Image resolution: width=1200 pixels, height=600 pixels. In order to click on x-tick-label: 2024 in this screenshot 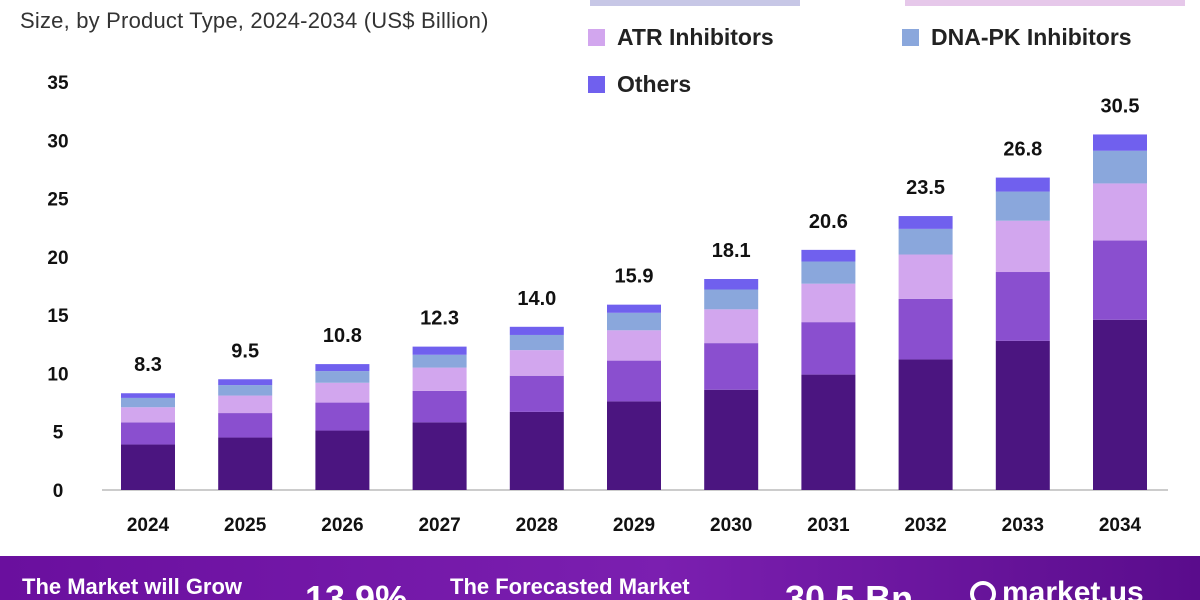, I will do `click(148, 525)`.